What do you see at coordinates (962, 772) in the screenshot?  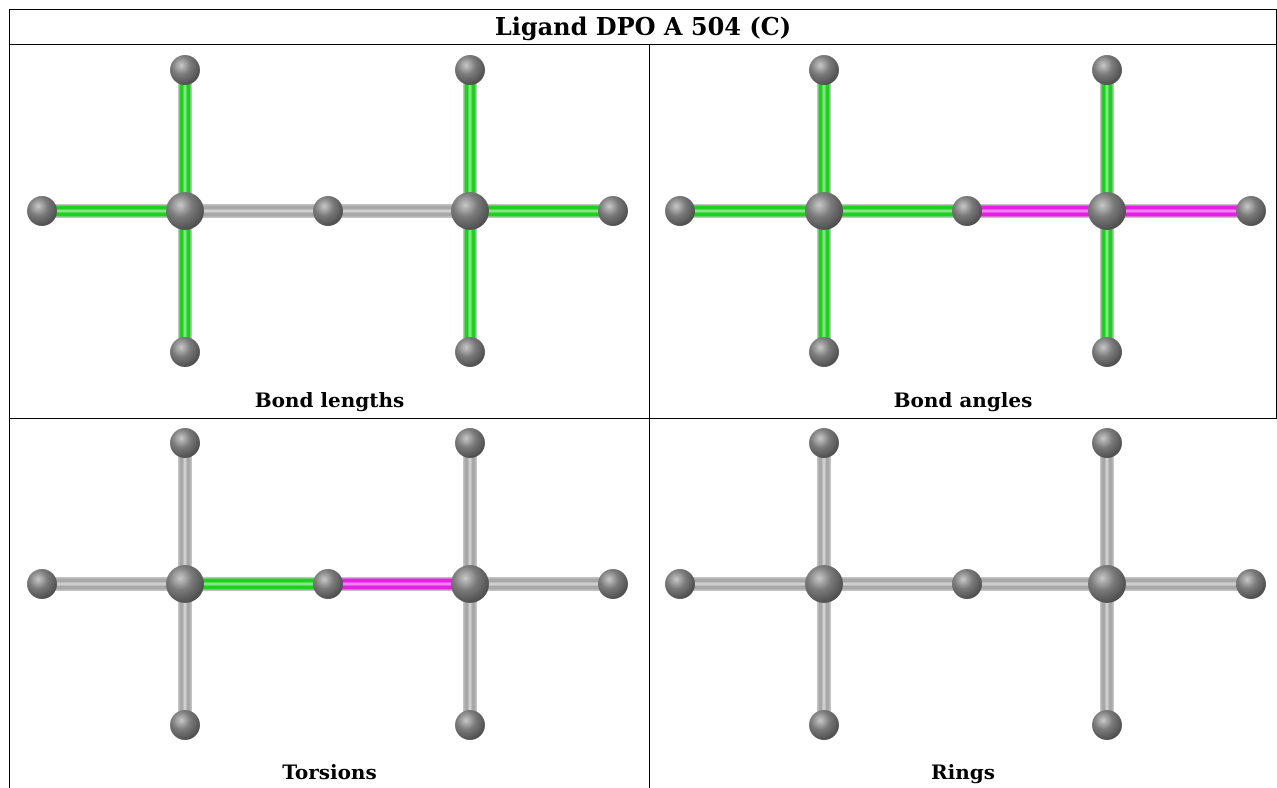 I see `panel-caption: Rings` at bounding box center [962, 772].